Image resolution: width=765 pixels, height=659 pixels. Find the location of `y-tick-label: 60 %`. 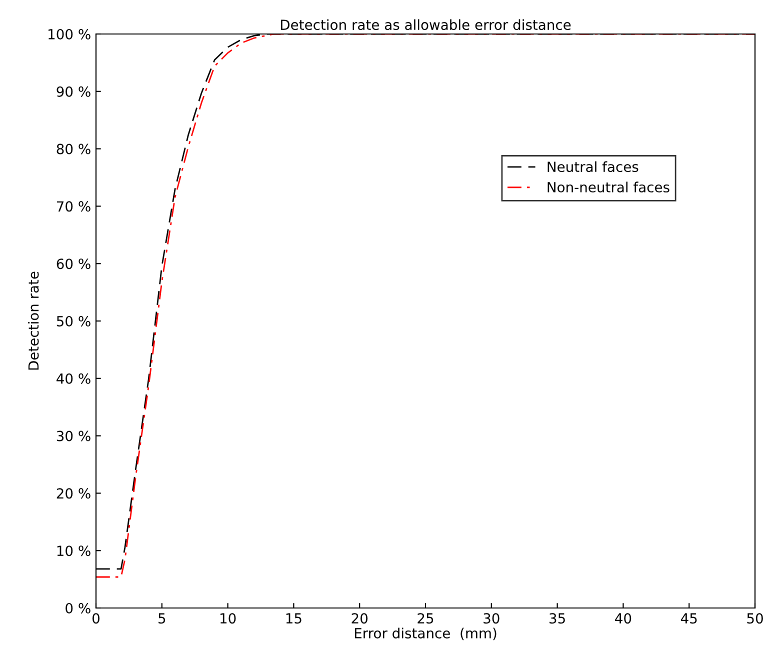

y-tick-label: 60 % is located at coordinates (73, 264).